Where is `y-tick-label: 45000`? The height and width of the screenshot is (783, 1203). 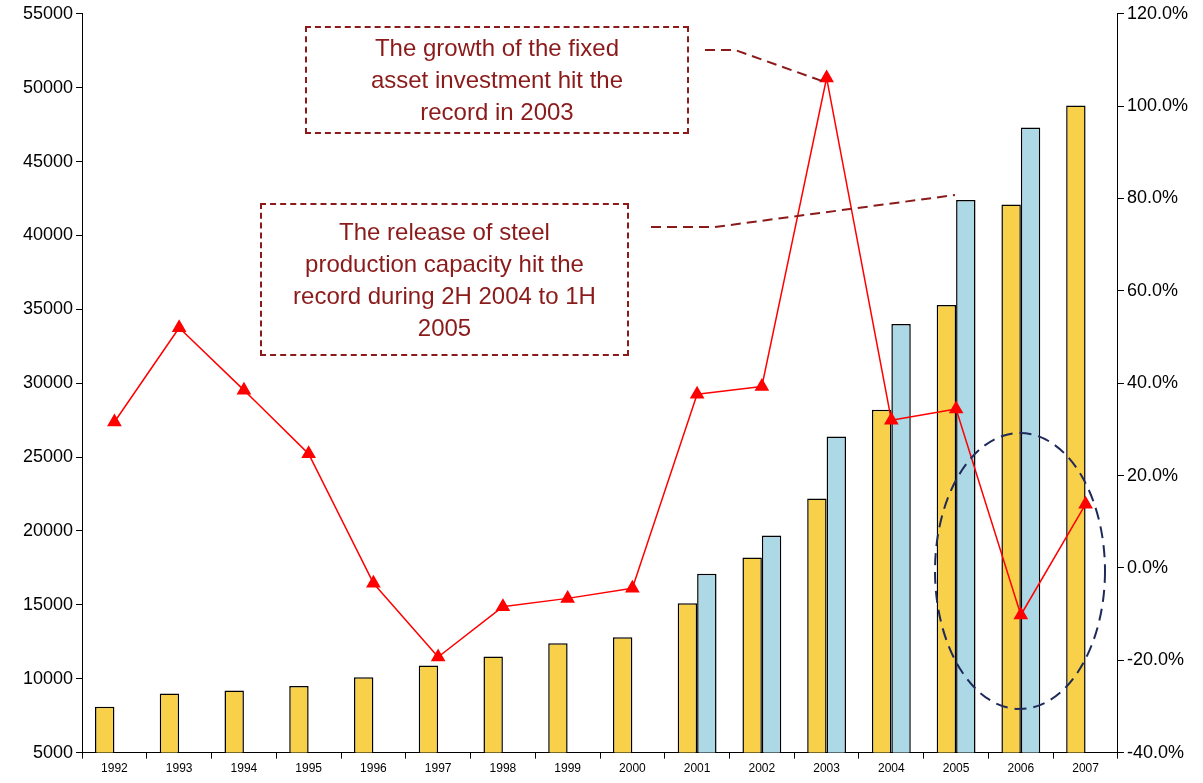 y-tick-label: 45000 is located at coordinates (48, 160).